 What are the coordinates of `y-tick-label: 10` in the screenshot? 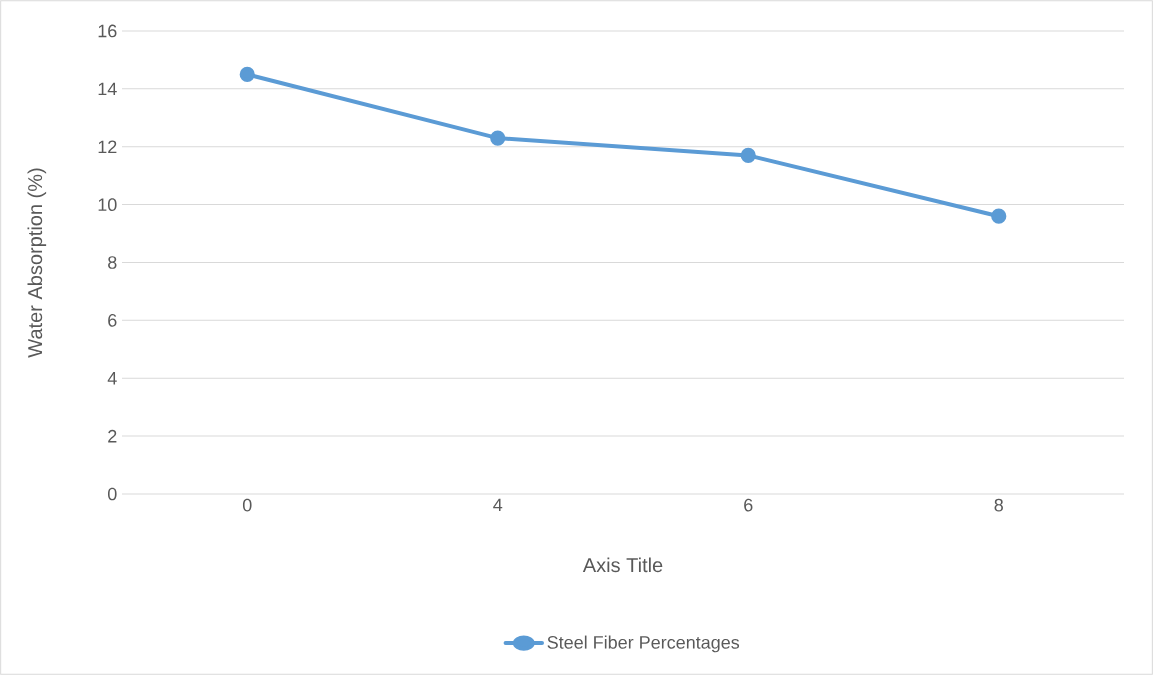 It's located at (107, 204).